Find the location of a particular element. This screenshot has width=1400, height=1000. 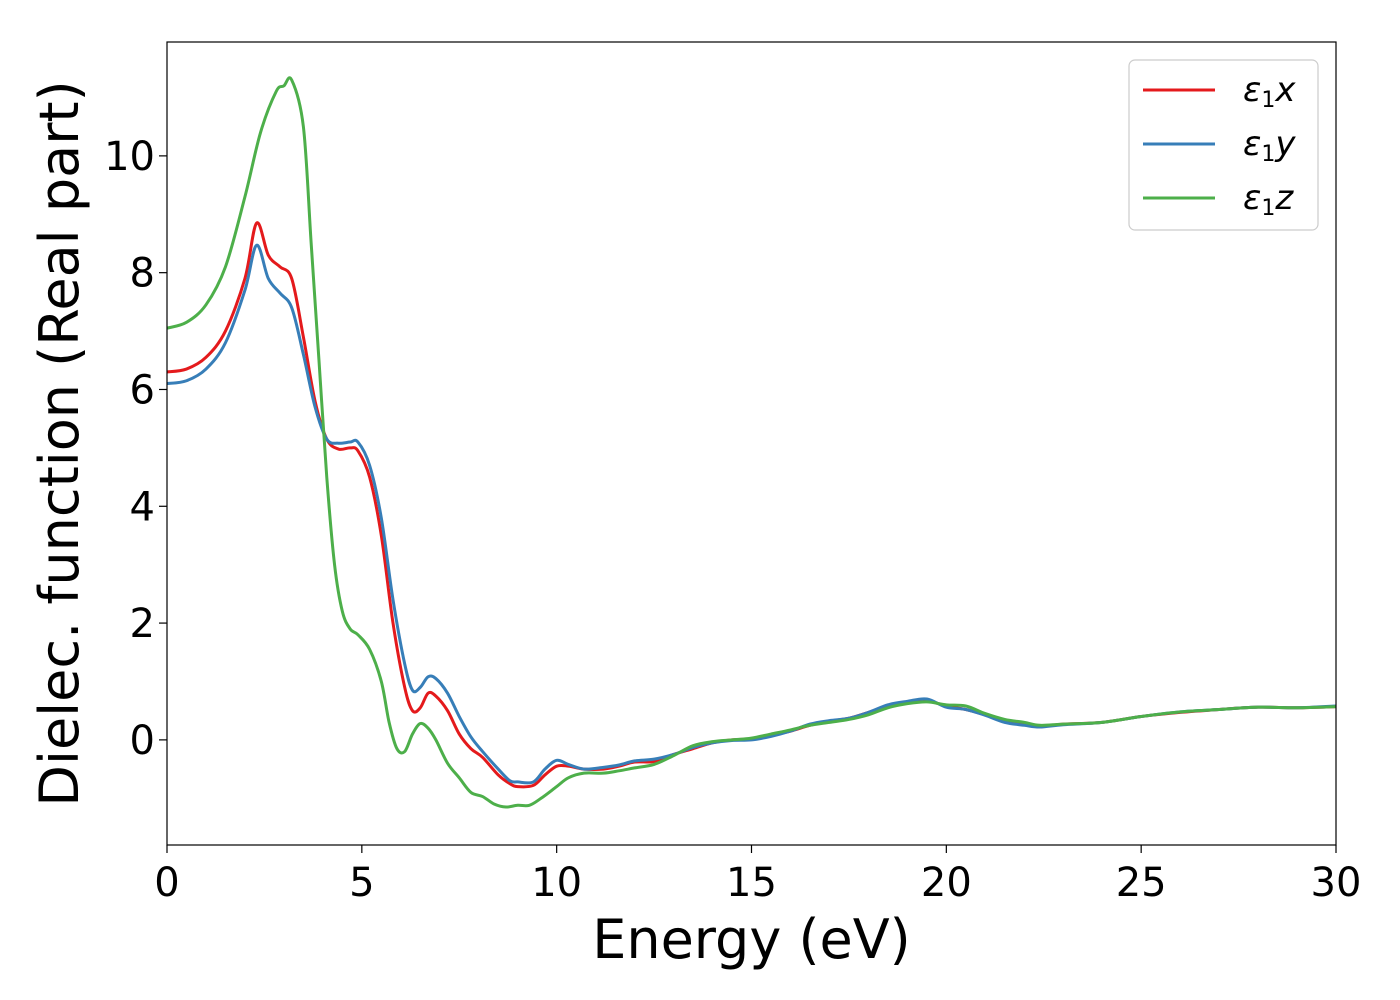

y-axis-ticks: 0 2 4 6 8 10 is located at coordinates (135, 449).